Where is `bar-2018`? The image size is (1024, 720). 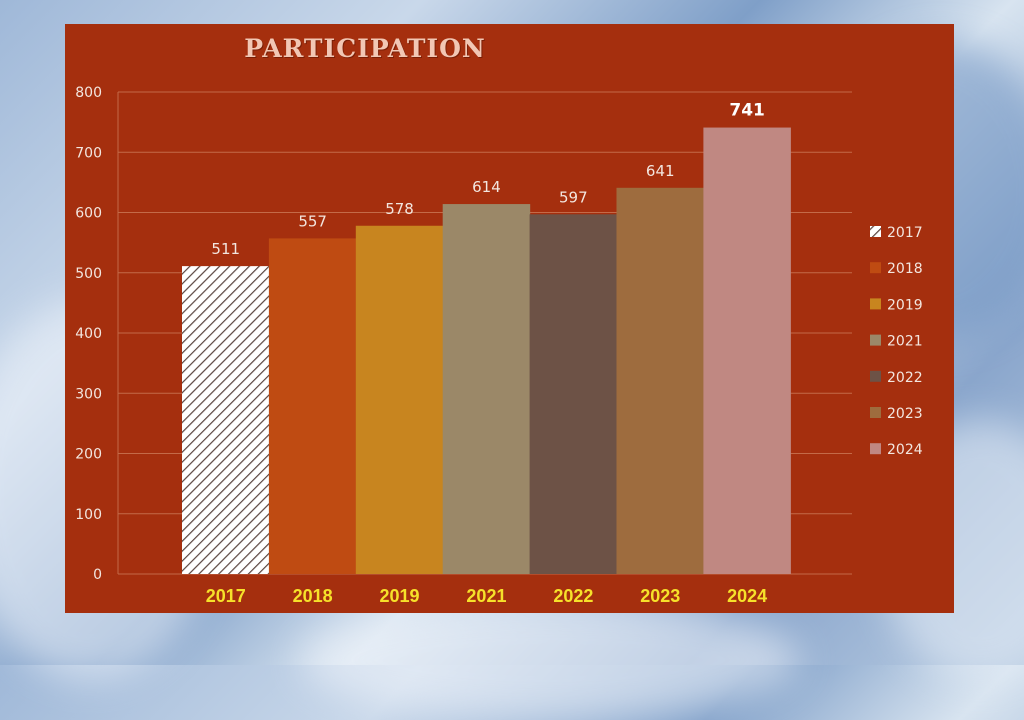 bar-2018 is located at coordinates (312, 406).